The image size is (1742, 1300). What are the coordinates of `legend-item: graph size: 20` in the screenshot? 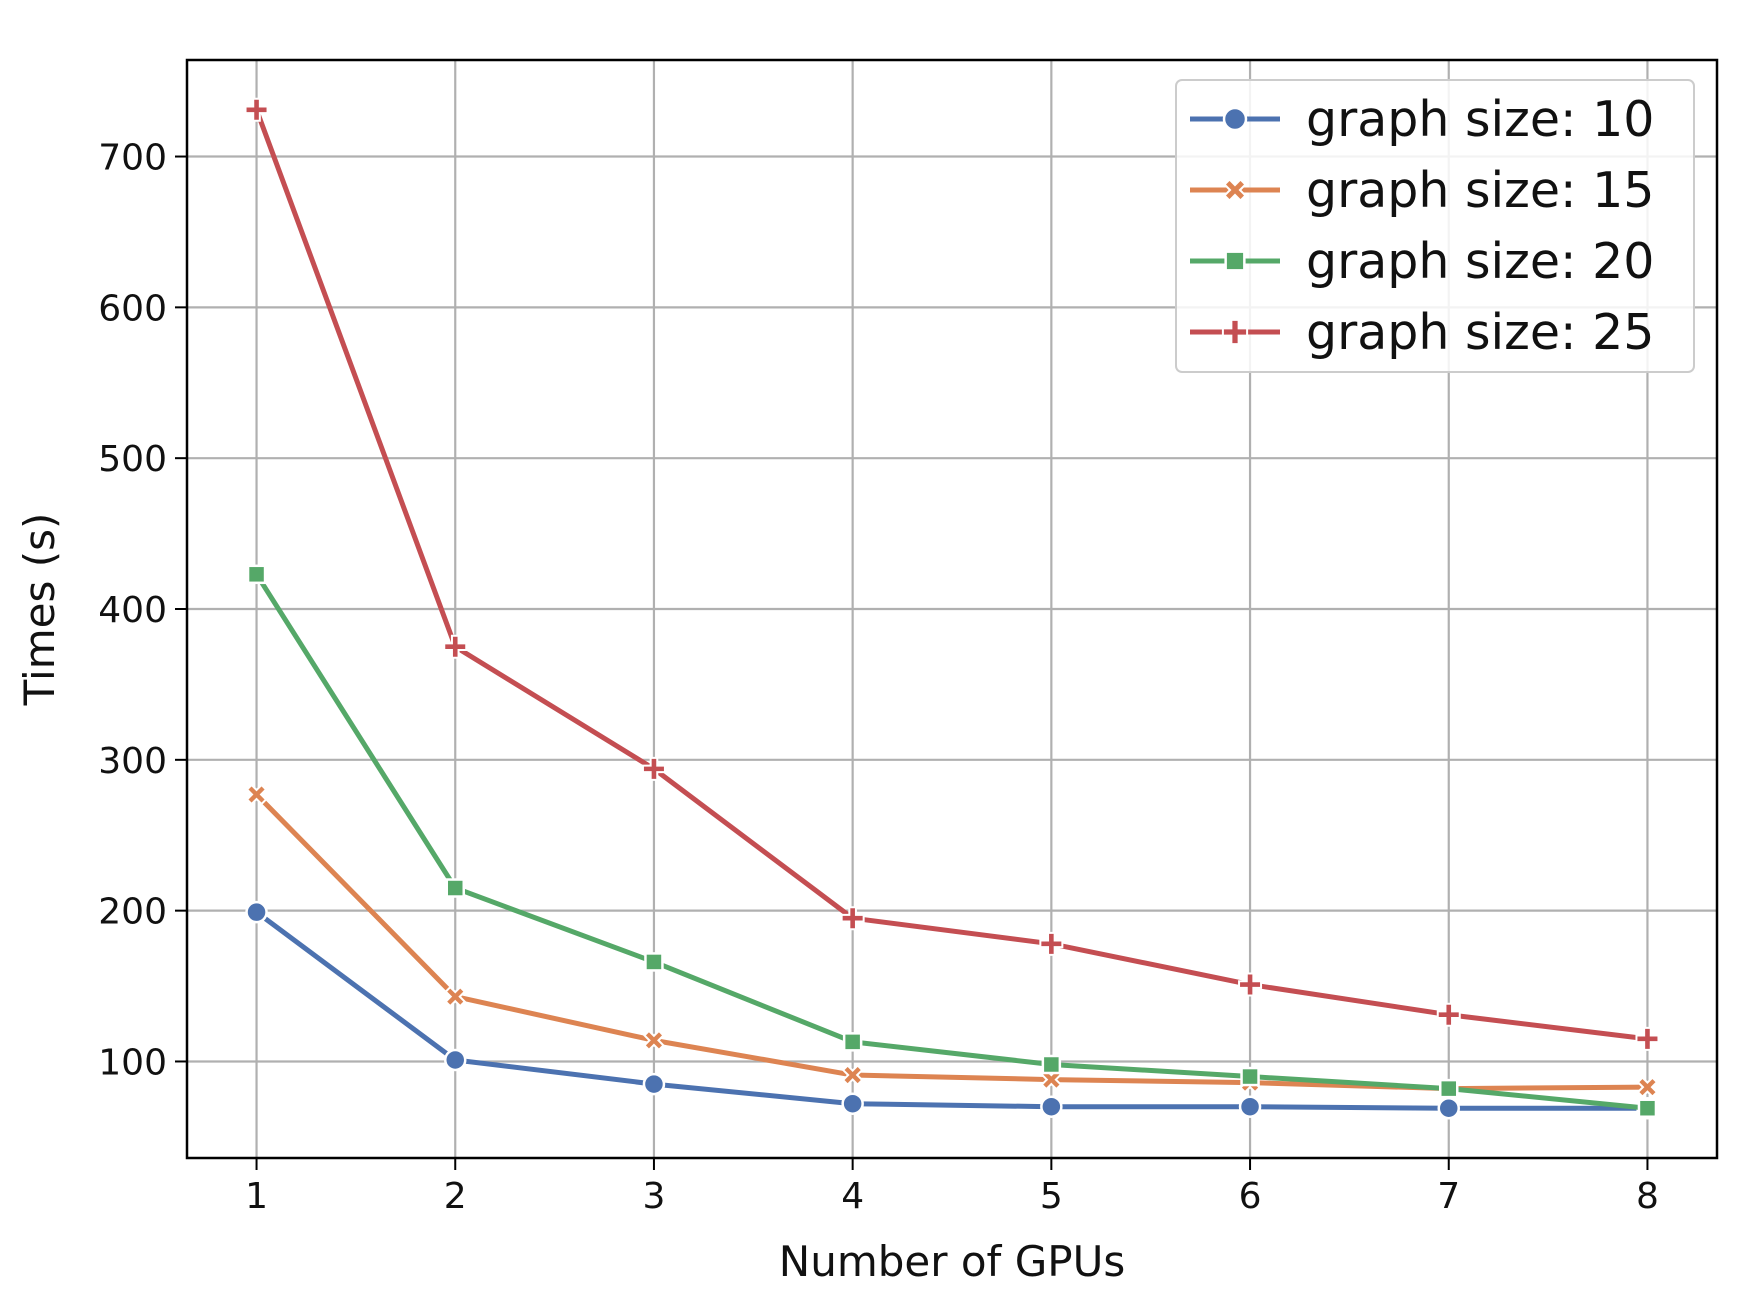 It's located at (1422, 261).